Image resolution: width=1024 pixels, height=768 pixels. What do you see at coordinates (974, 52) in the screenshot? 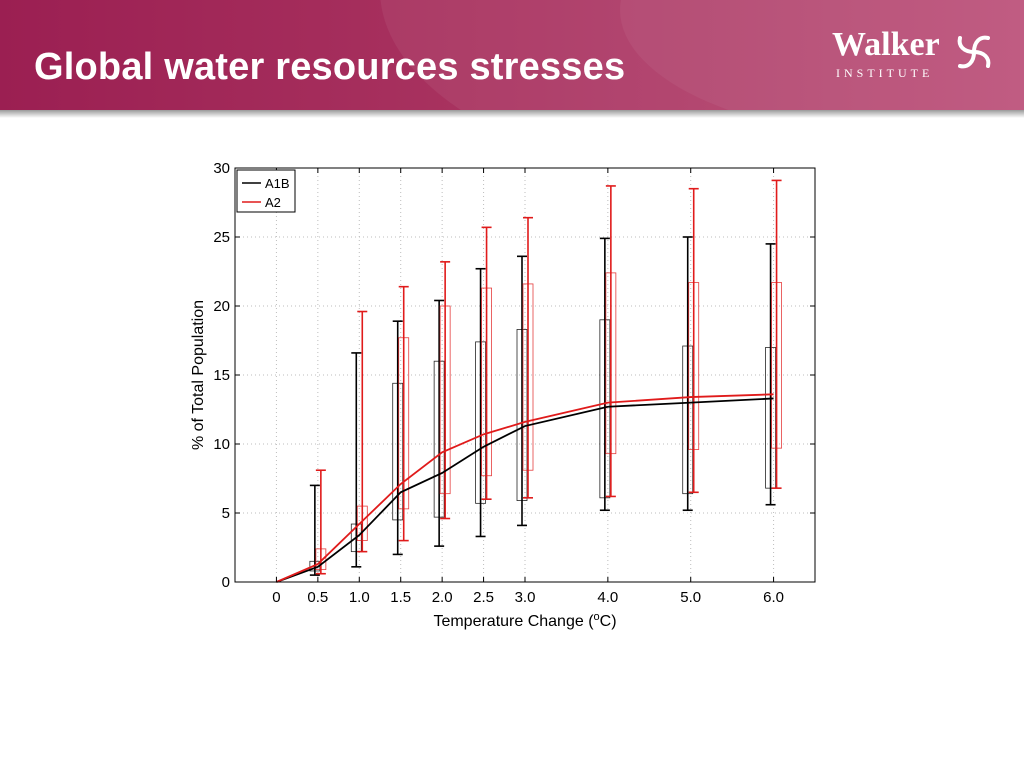
I see `swirl-logo-icon` at bounding box center [974, 52].